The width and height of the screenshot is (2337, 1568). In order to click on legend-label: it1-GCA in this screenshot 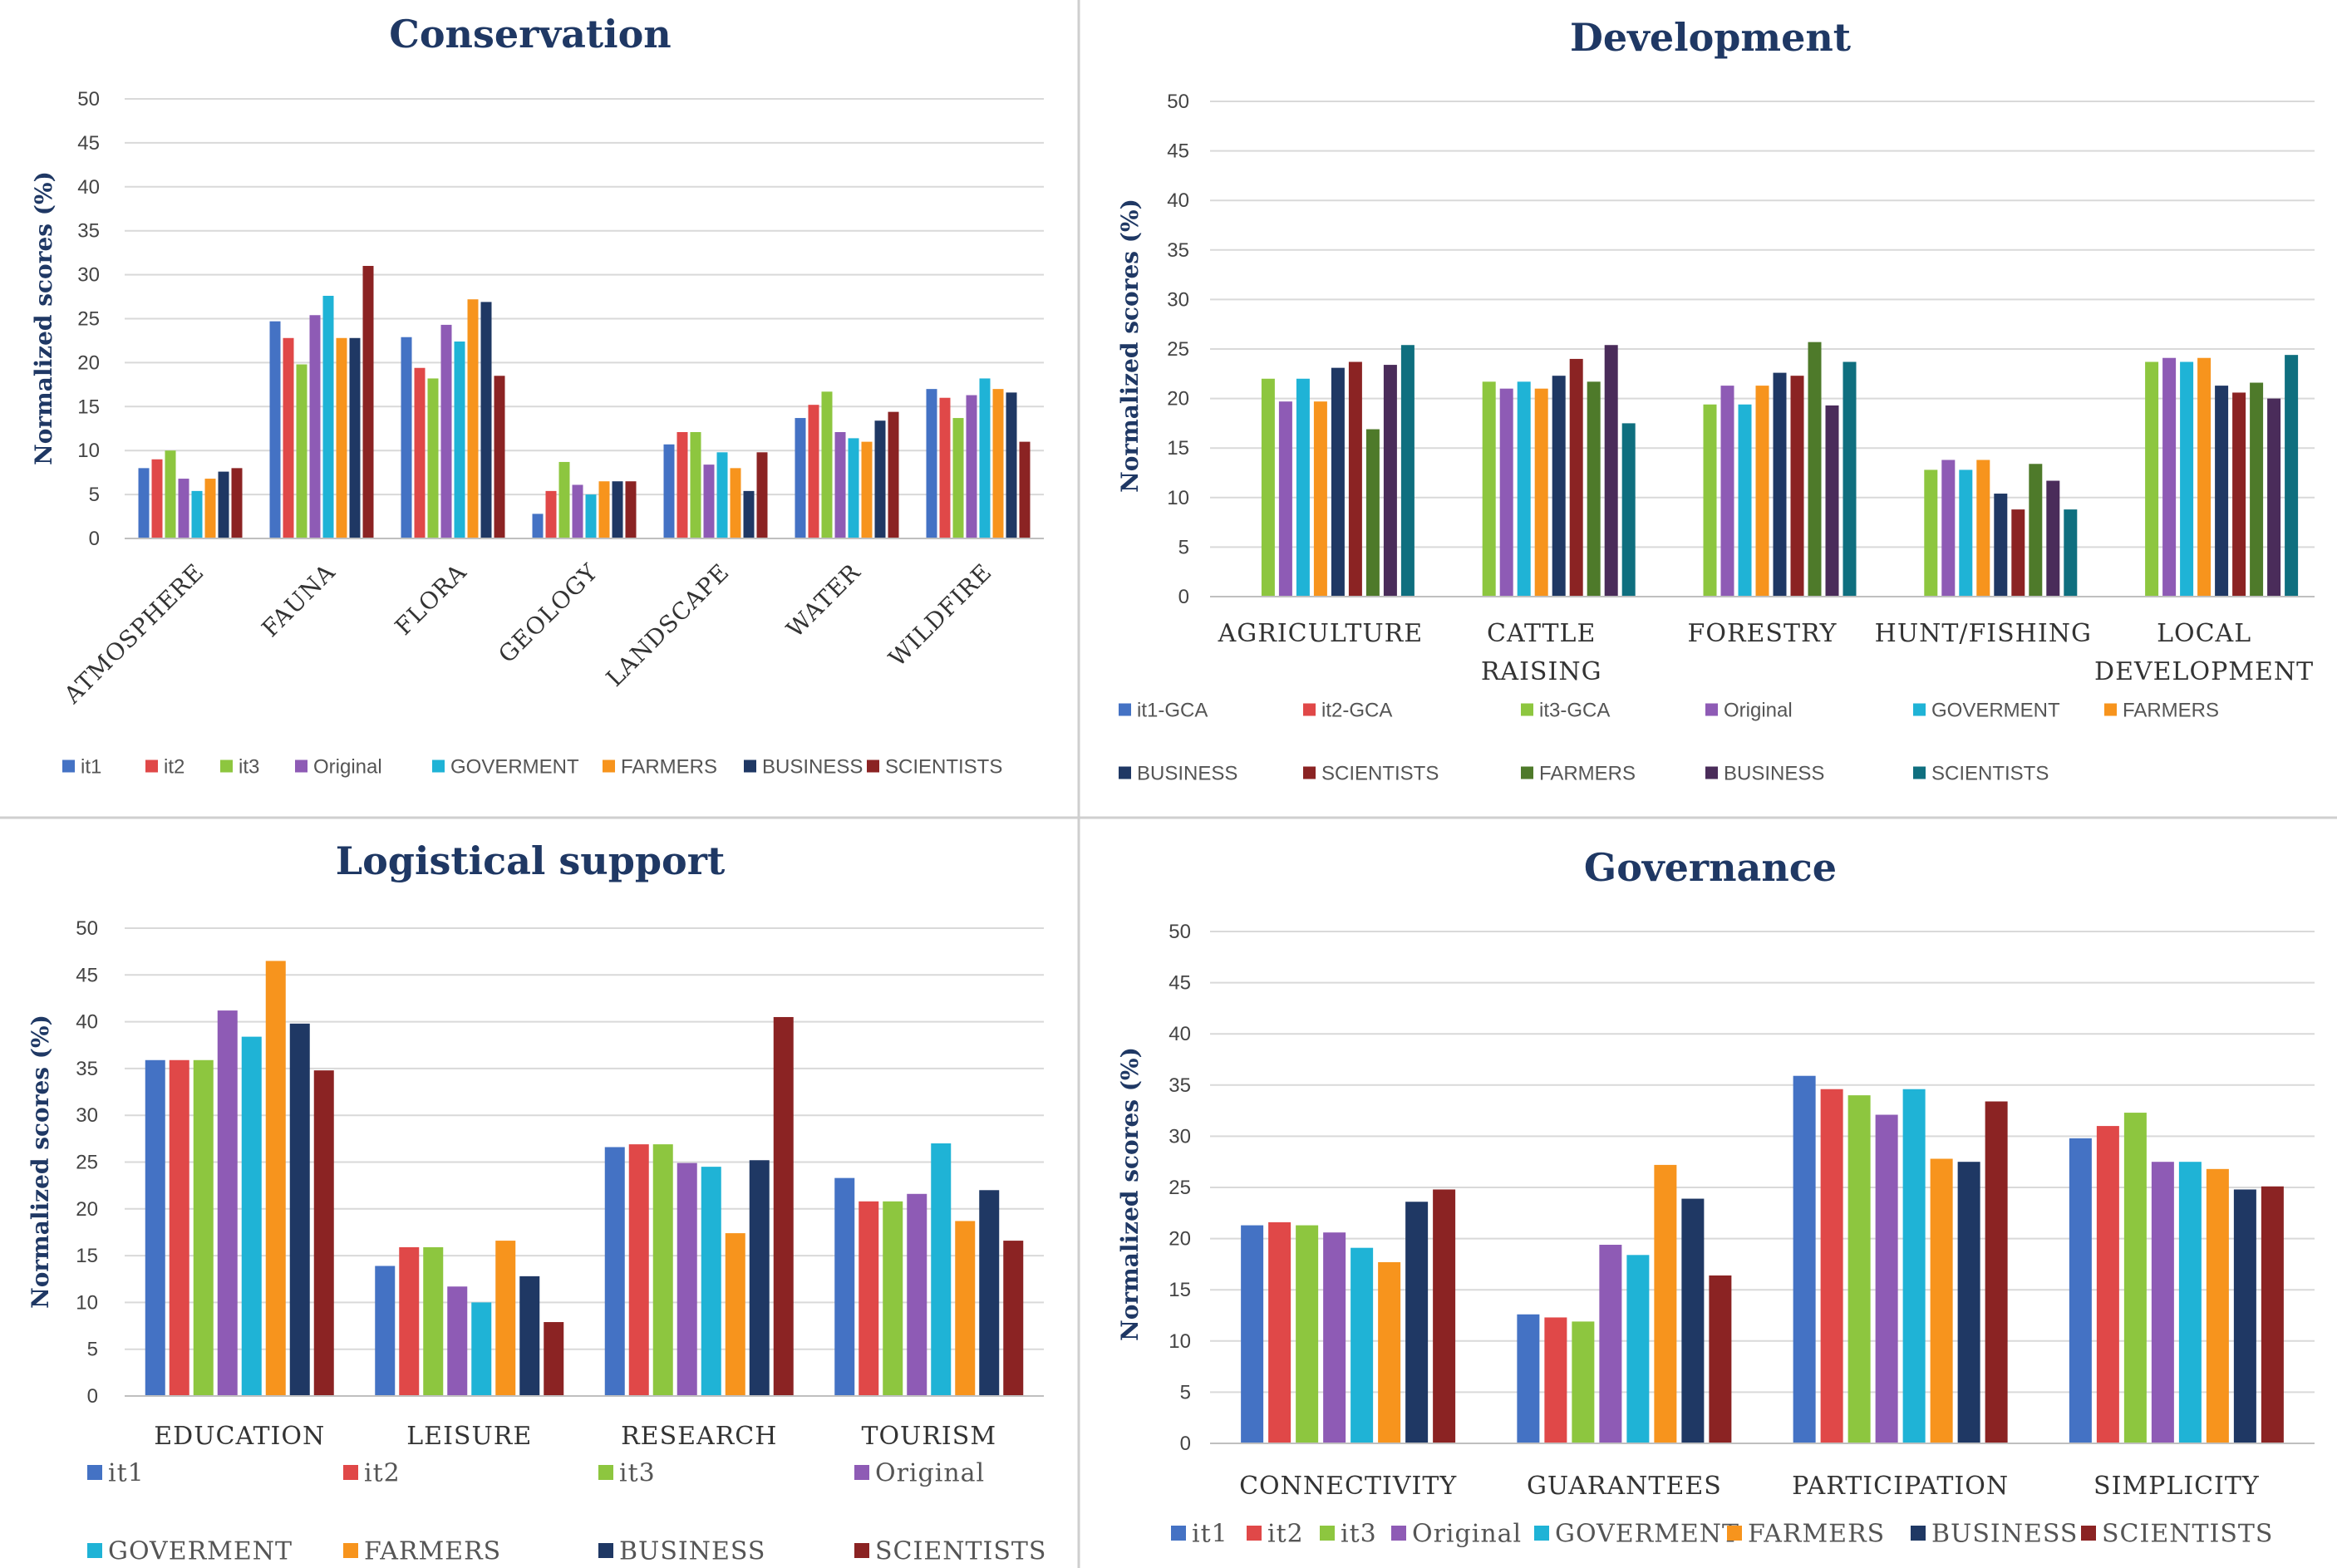, I will do `click(1172, 710)`.